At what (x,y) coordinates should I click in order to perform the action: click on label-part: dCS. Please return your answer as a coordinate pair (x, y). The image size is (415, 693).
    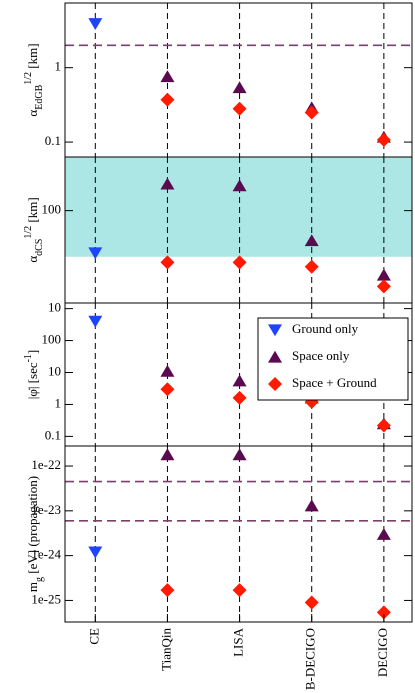
    Looking at the image, I should click on (39, 247).